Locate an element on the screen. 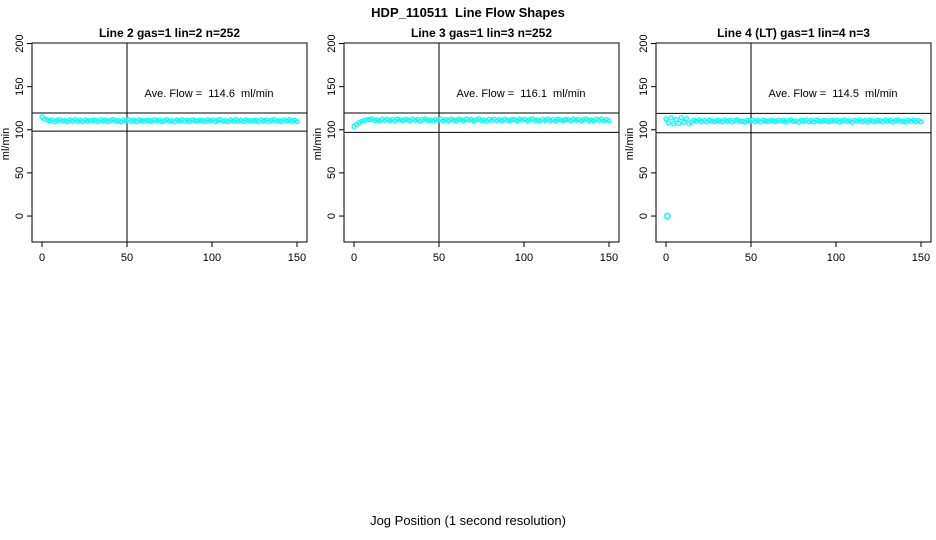 The width and height of the screenshot is (936, 540). subplot-title: Line 2 gas=1 lin=2 n=252 is located at coordinates (169, 33).